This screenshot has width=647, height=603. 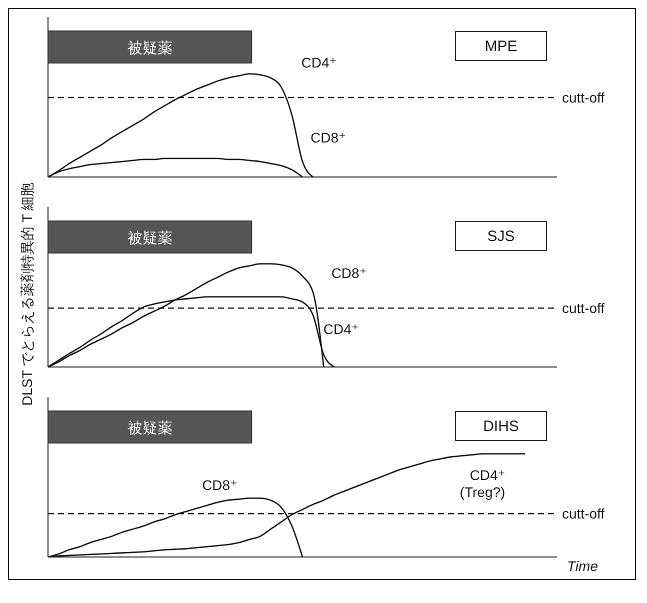 What do you see at coordinates (501, 46) in the screenshot?
I see `chart-title: MPE` at bounding box center [501, 46].